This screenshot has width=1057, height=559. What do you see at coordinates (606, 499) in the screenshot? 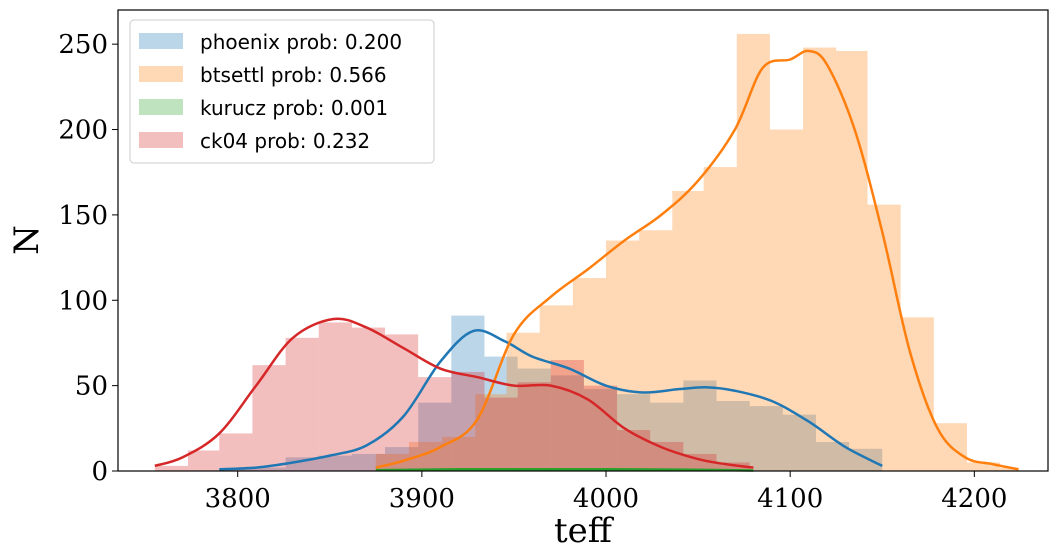
I see `x-tick-label: 4000` at bounding box center [606, 499].